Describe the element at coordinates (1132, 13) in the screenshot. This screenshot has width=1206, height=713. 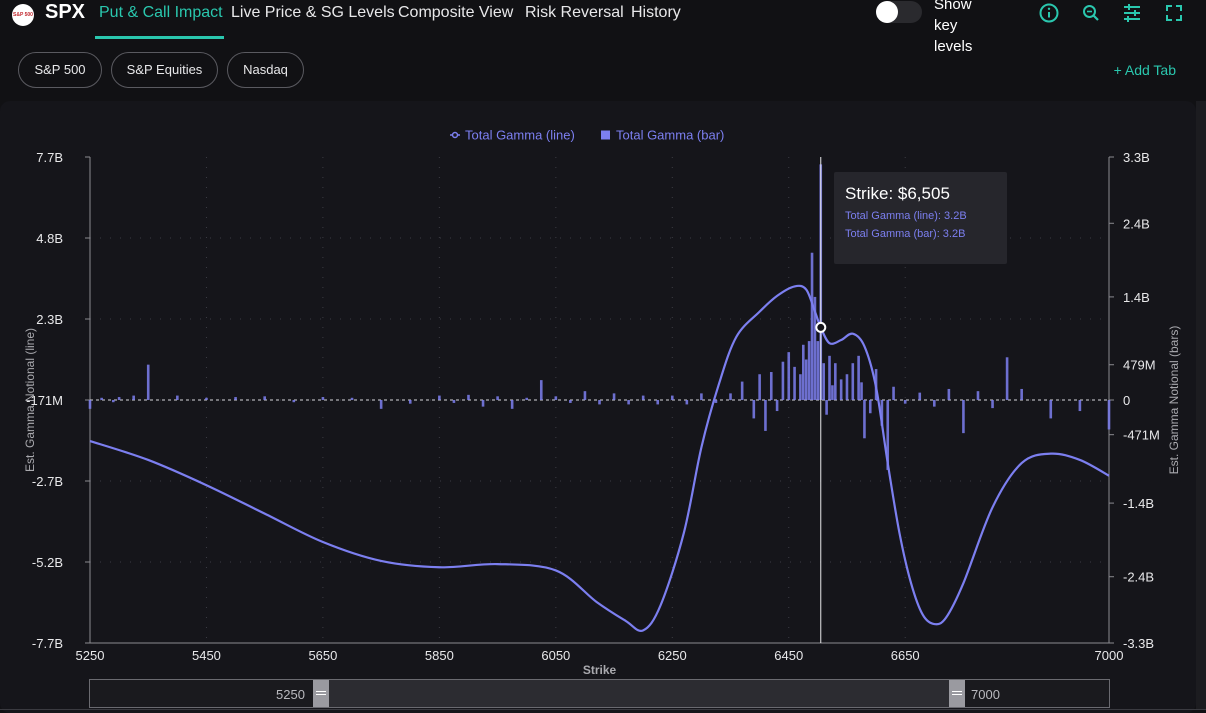
I see `settings-sliders-icon` at that location.